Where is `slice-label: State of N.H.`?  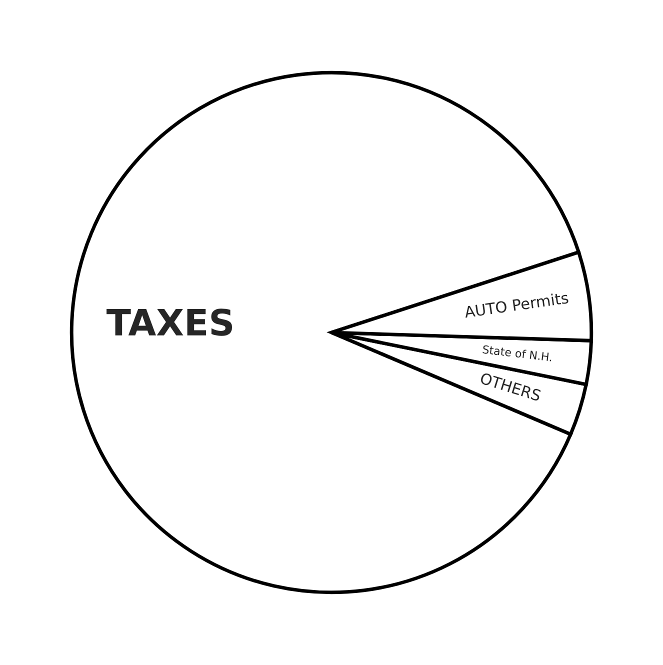 slice-label: State of N.H. is located at coordinates (517, 353).